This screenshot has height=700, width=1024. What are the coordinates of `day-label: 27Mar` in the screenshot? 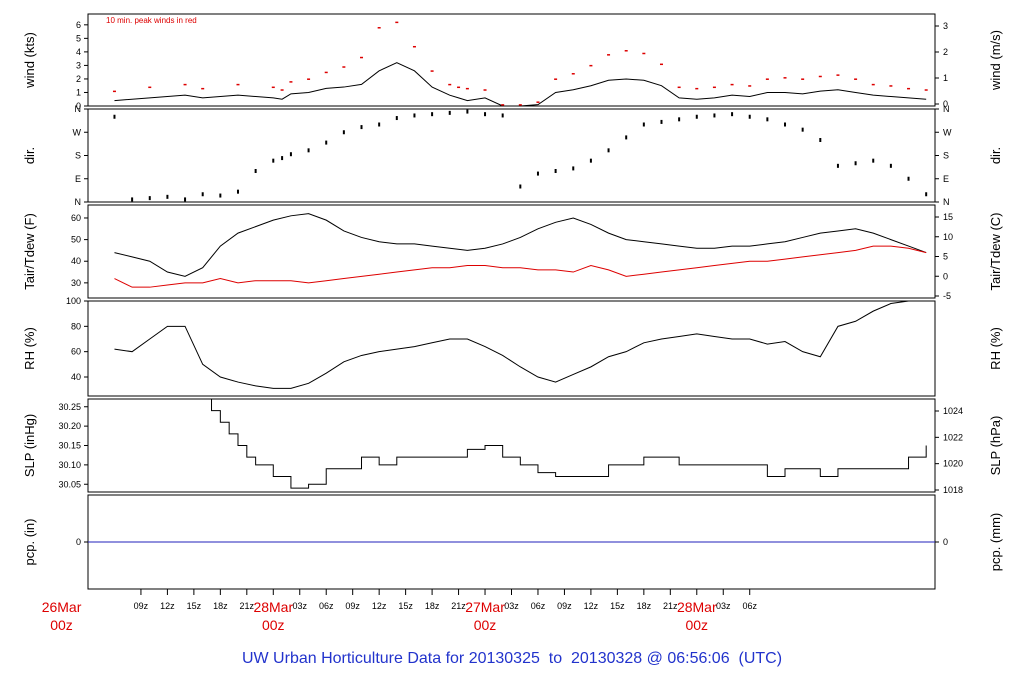 It's located at (485, 607).